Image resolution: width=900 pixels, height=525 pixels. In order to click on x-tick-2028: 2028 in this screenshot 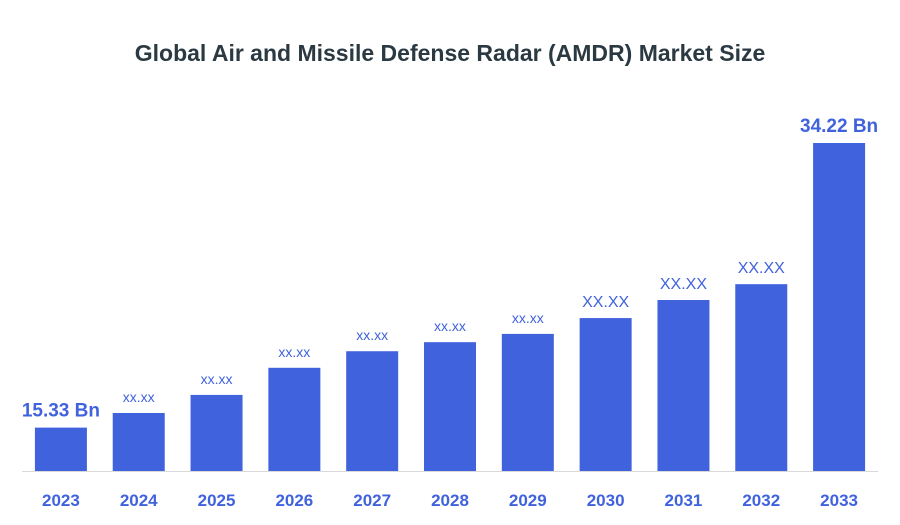, I will do `click(450, 500)`.